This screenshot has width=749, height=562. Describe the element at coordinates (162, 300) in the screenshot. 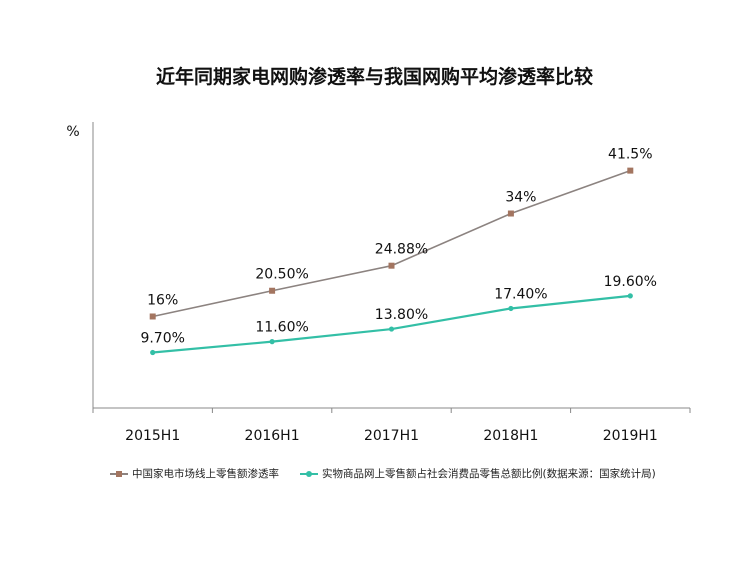

I see `data-label: 16%` at that location.